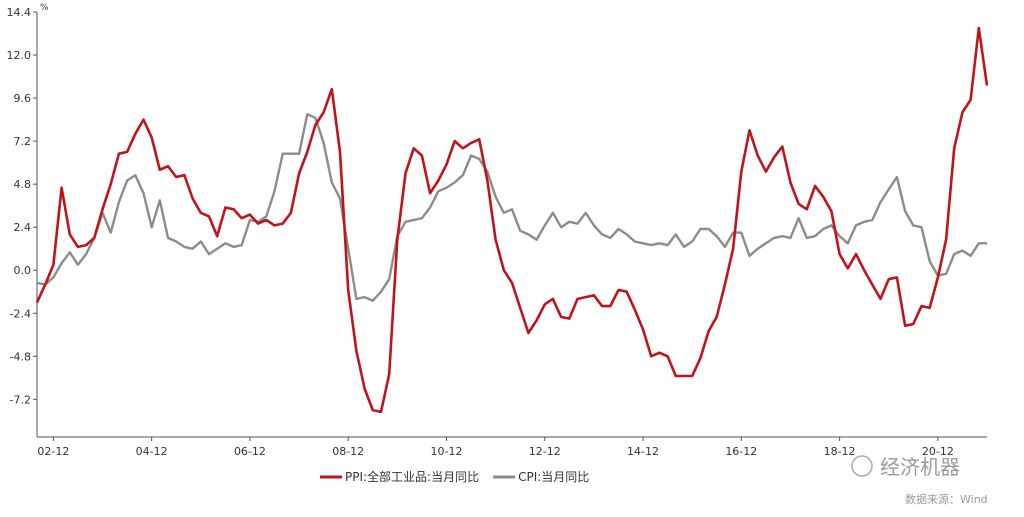 This screenshot has width=1024, height=517. What do you see at coordinates (840, 451) in the screenshot?
I see `x-tick-label: 18-12` at bounding box center [840, 451].